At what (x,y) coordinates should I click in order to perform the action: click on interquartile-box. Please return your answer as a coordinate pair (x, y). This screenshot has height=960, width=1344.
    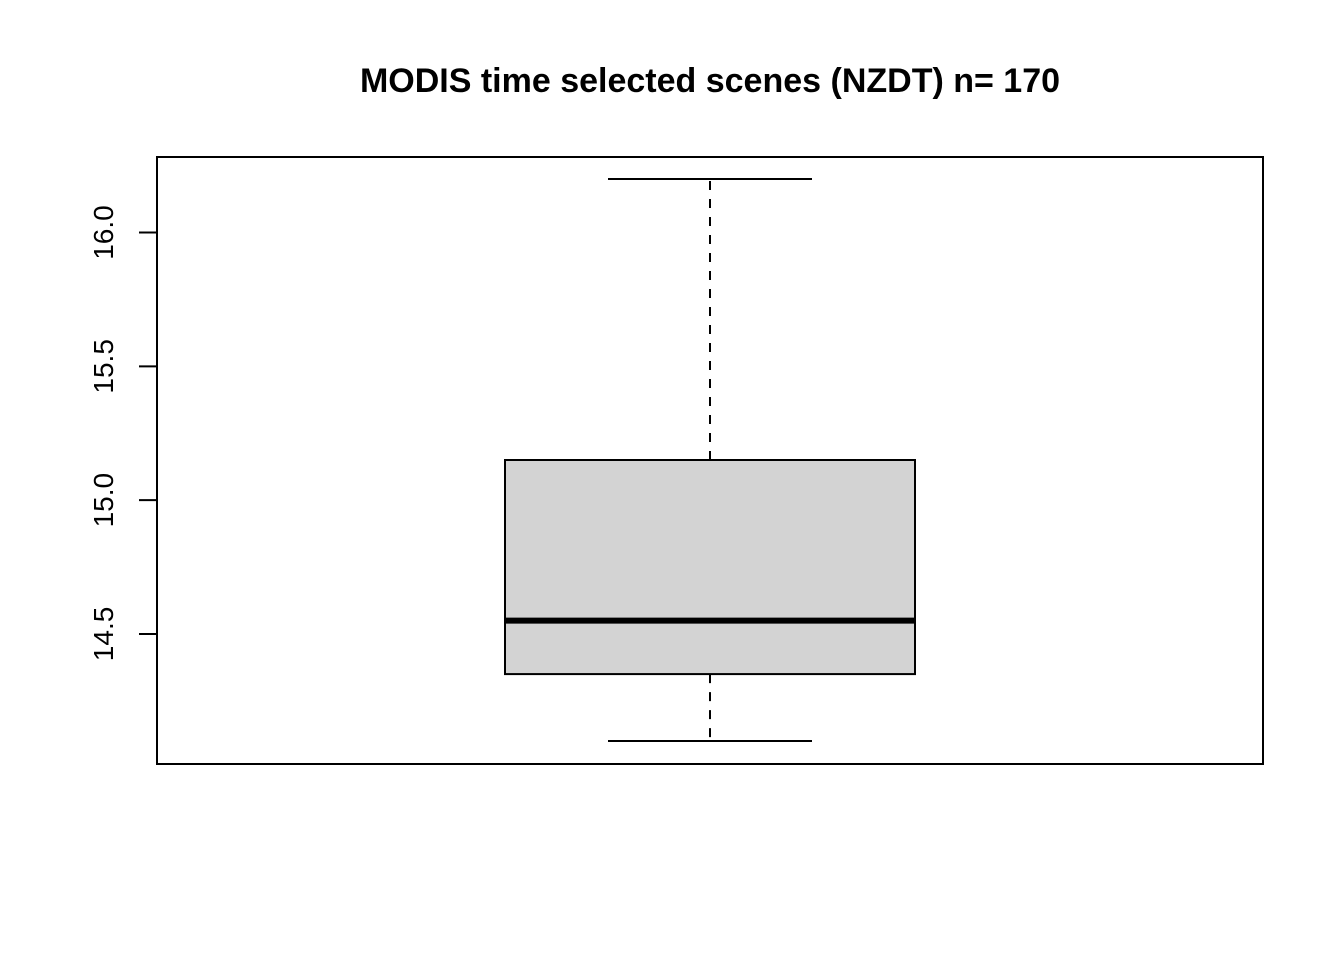
    Looking at the image, I should click on (710, 567).